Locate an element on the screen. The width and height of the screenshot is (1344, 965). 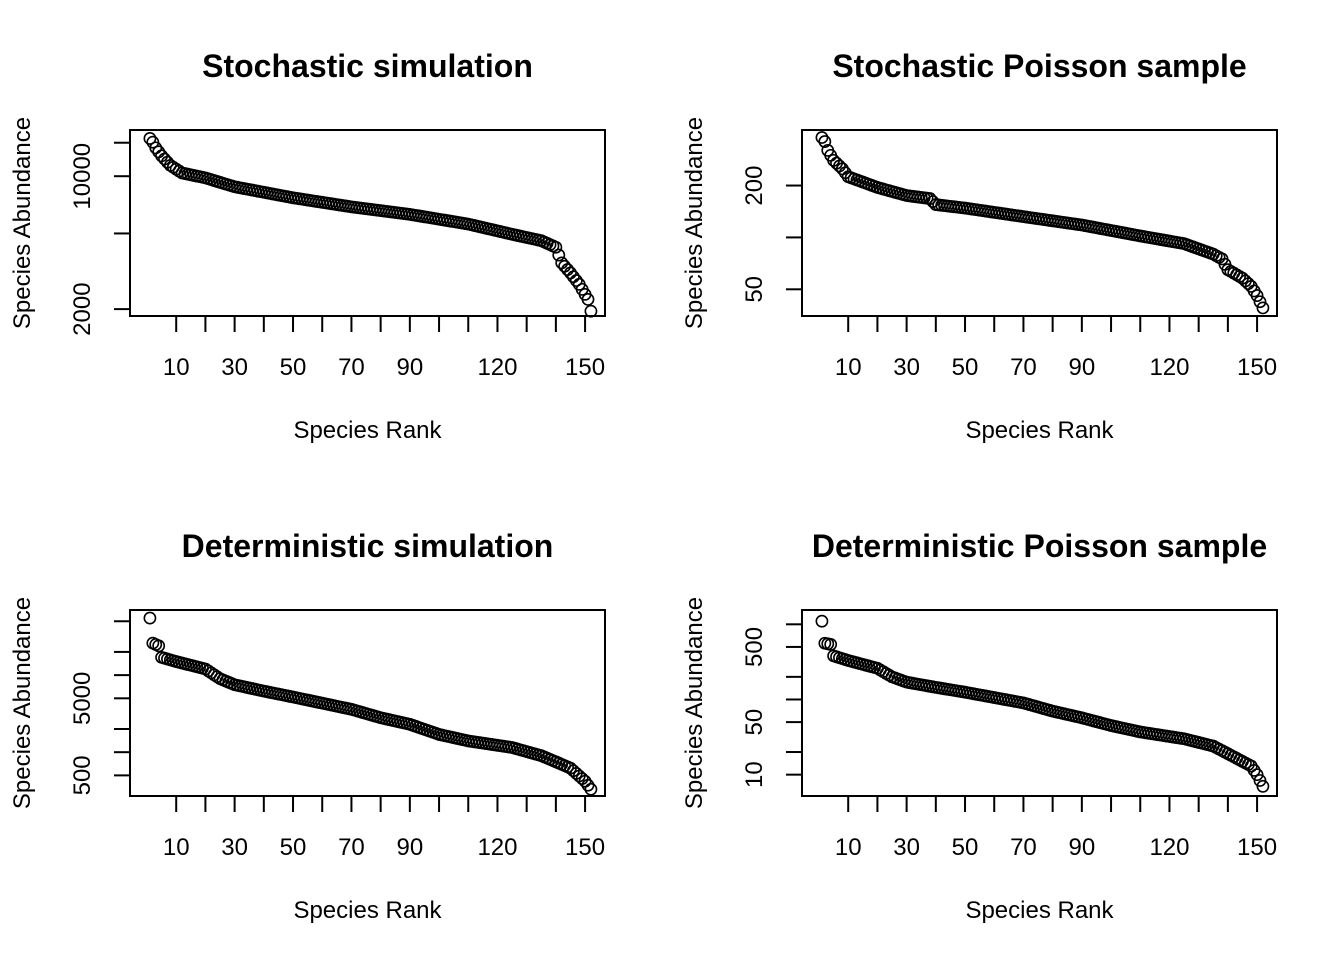
panel-title: Stochastic Poisson sample is located at coordinates (1039, 66).